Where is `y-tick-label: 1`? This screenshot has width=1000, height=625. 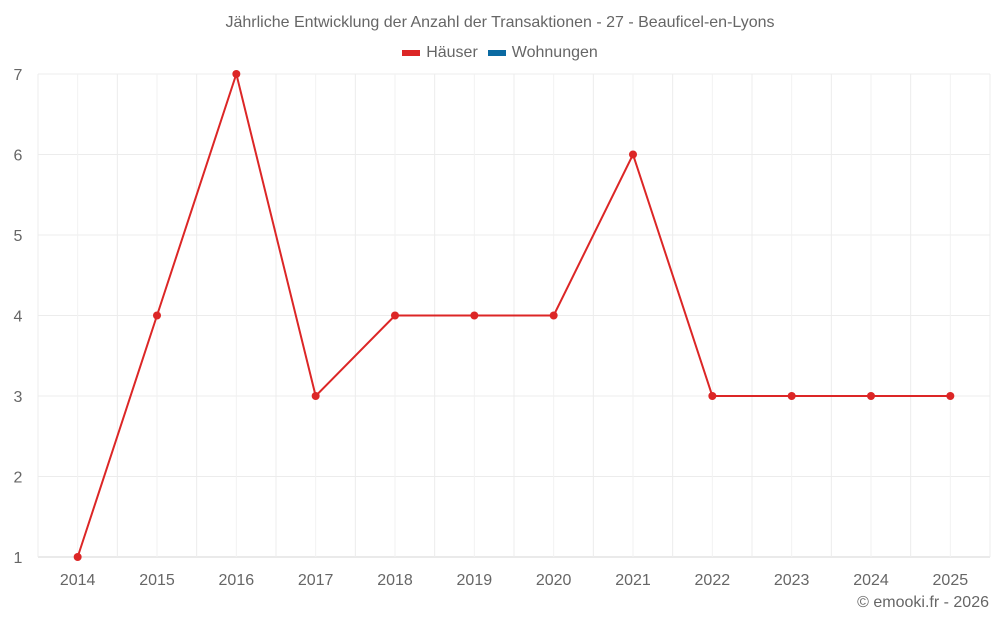 y-tick-label: 1 is located at coordinates (18, 558).